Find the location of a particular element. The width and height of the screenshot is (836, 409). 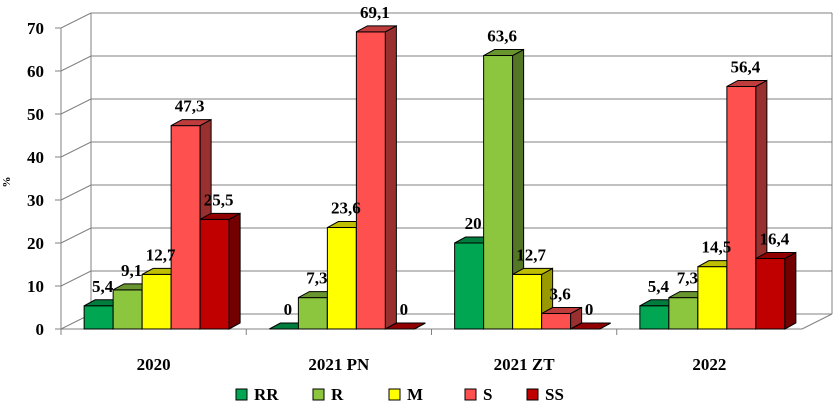

y-tick-label: 70 is located at coordinates (35, 28).